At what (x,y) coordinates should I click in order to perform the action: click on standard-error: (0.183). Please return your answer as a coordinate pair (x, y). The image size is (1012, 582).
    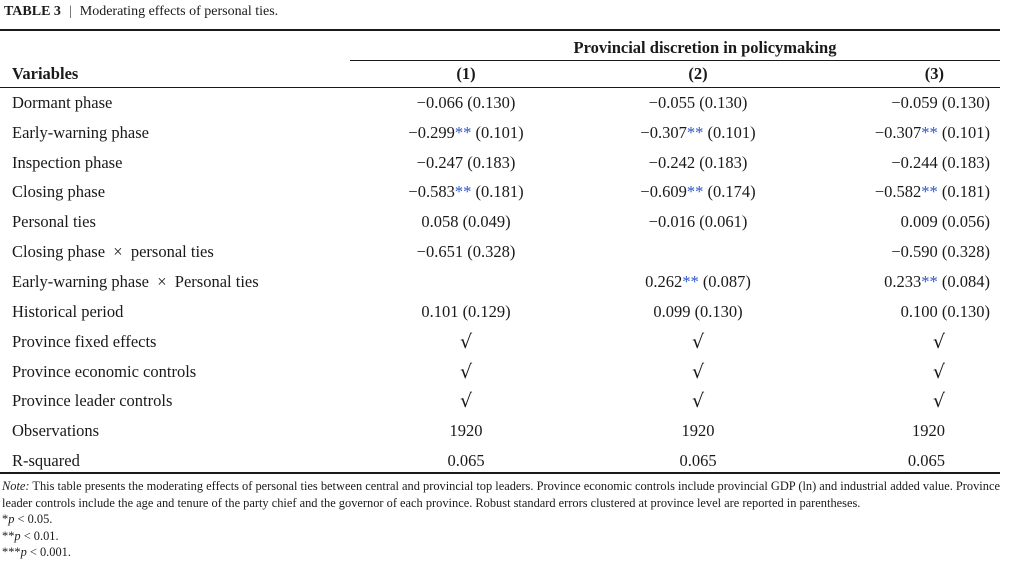
    Looking at the image, I should click on (489, 162).